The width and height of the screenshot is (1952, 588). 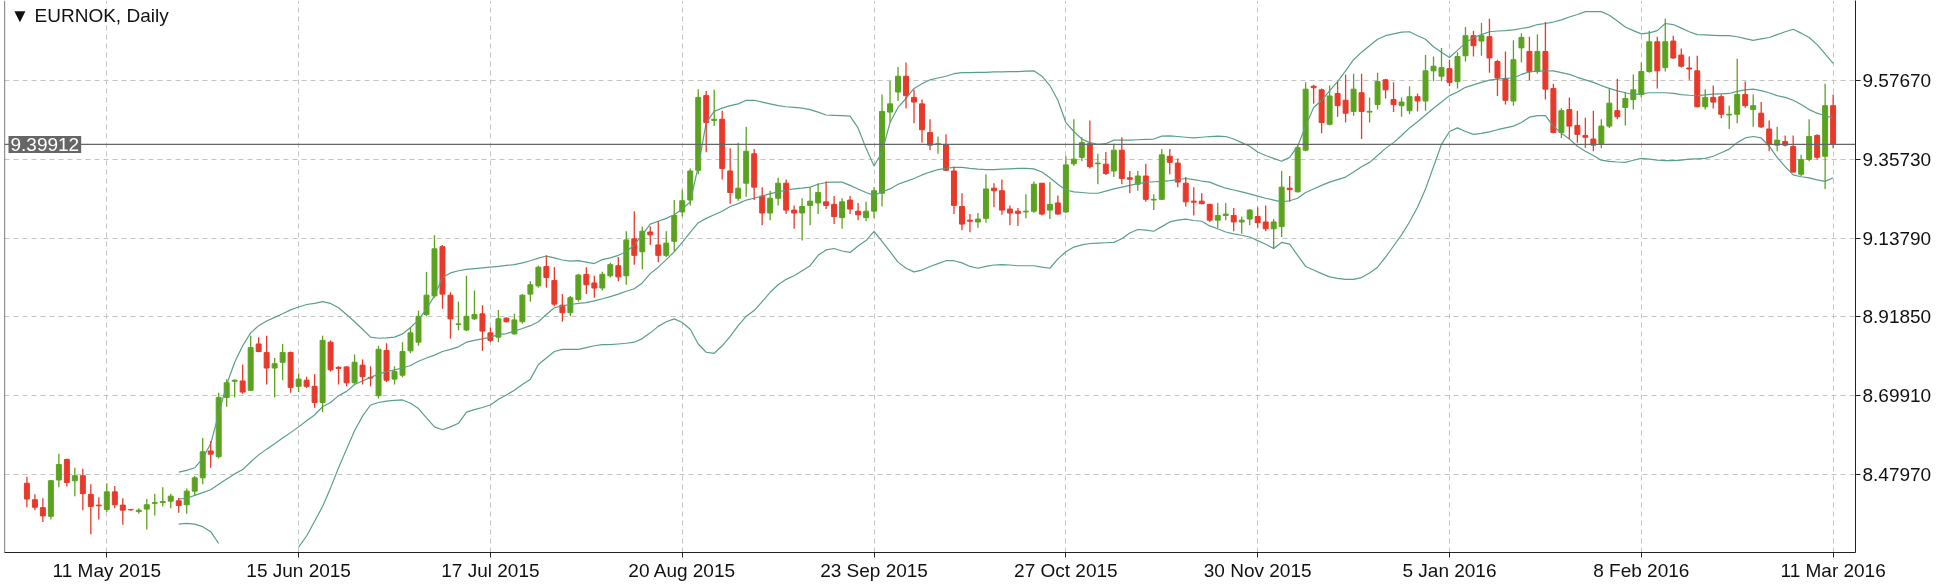 I want to click on x-tick-label: 20 Aug 2015, so click(x=682, y=570).